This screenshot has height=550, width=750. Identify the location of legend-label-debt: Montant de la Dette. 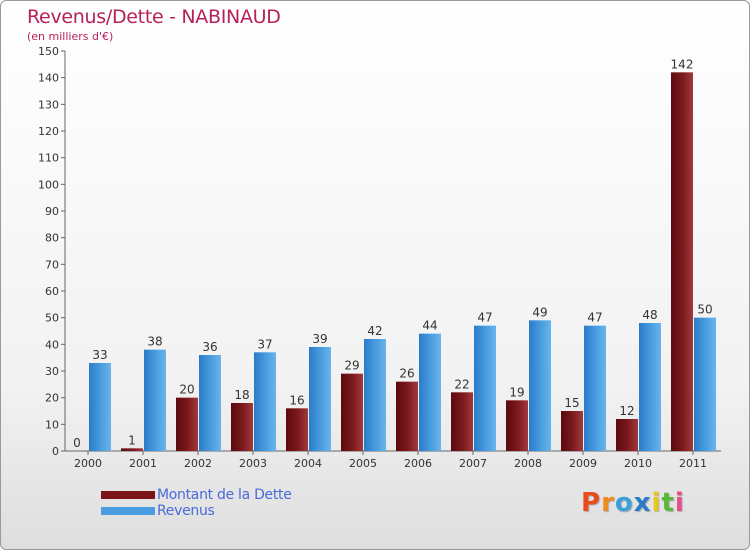
(224, 495).